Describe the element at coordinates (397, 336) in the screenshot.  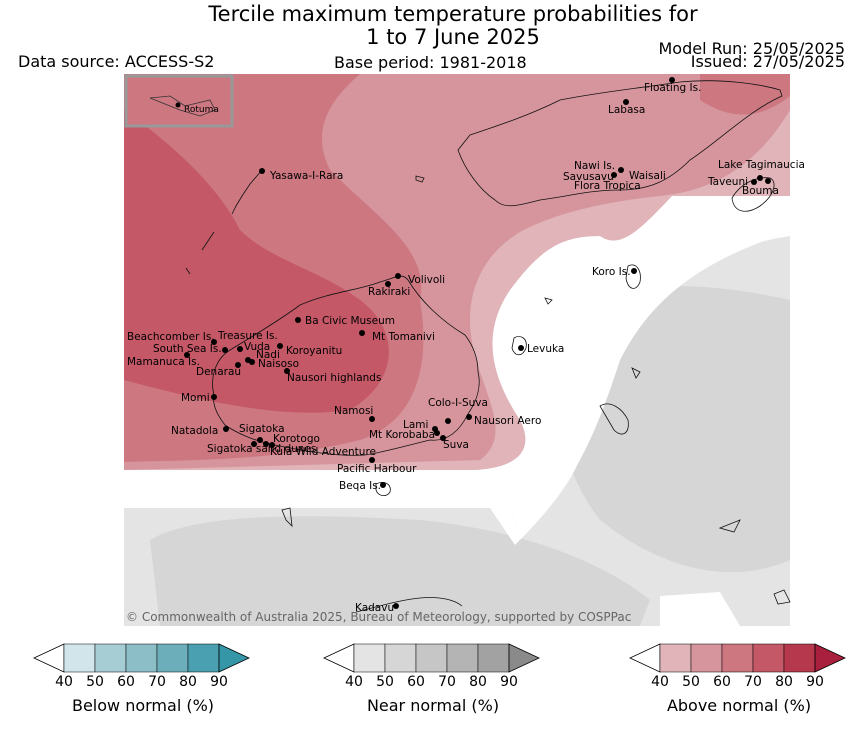
I see `place-mt-tomanivi: Mt Tomanivi` at that location.